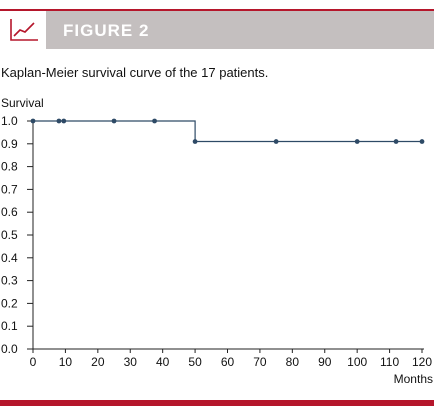 The image size is (434, 411). Describe the element at coordinates (9, 144) in the screenshot. I see `y-tick-label: 0.9` at that location.